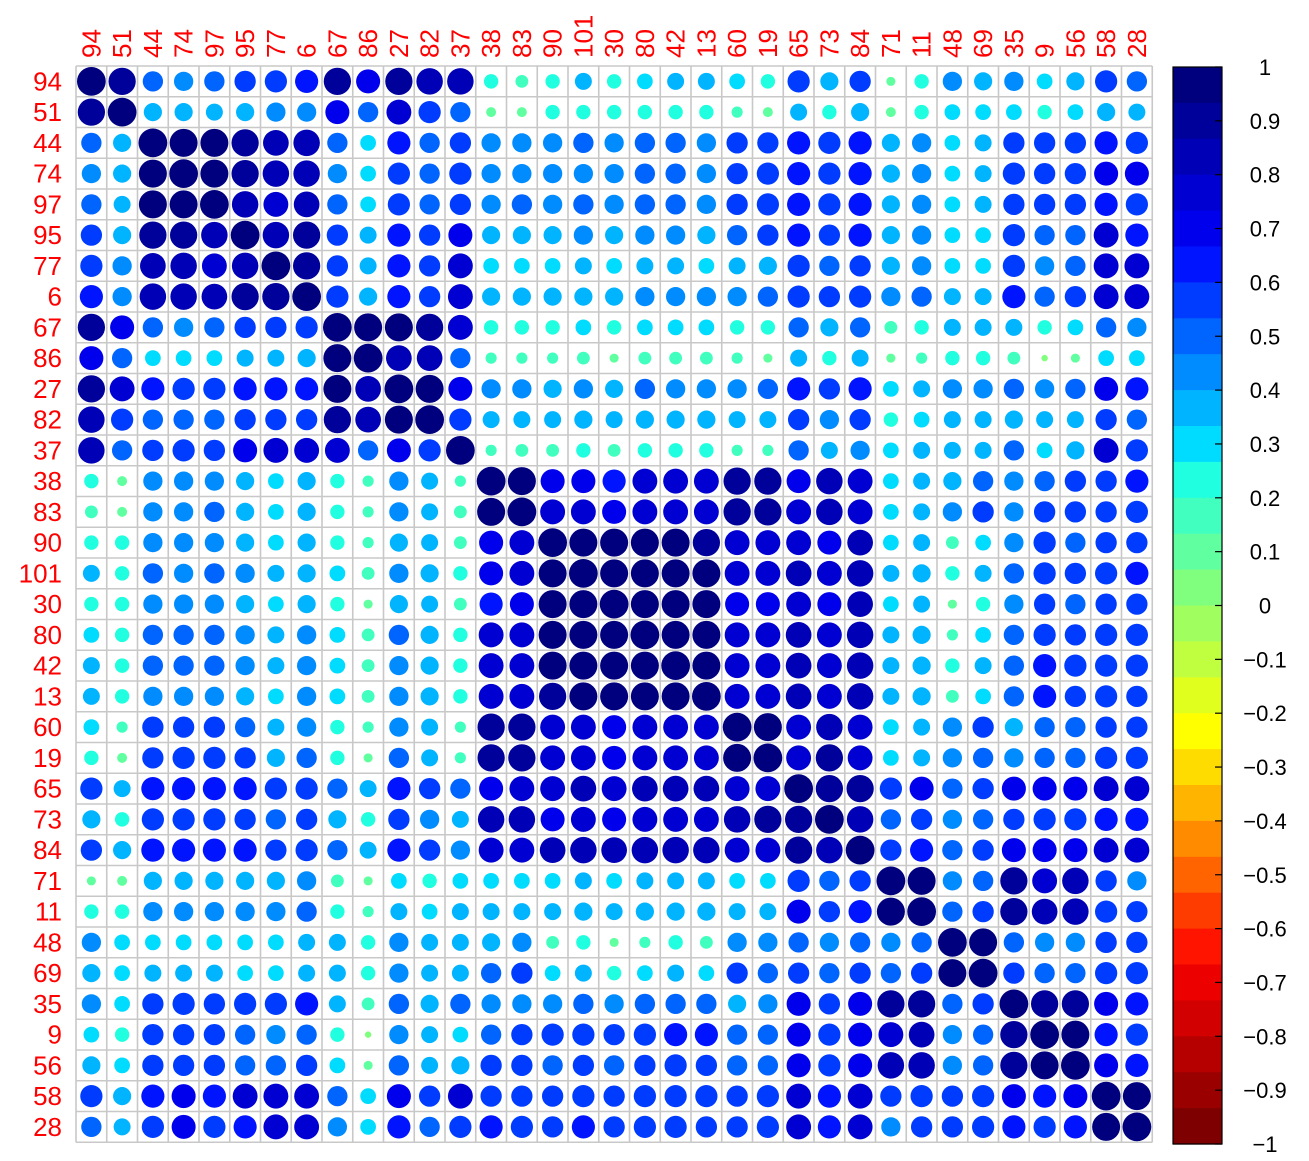  I want to click on colorbar-tick-label: 0.6, so click(1265, 282).